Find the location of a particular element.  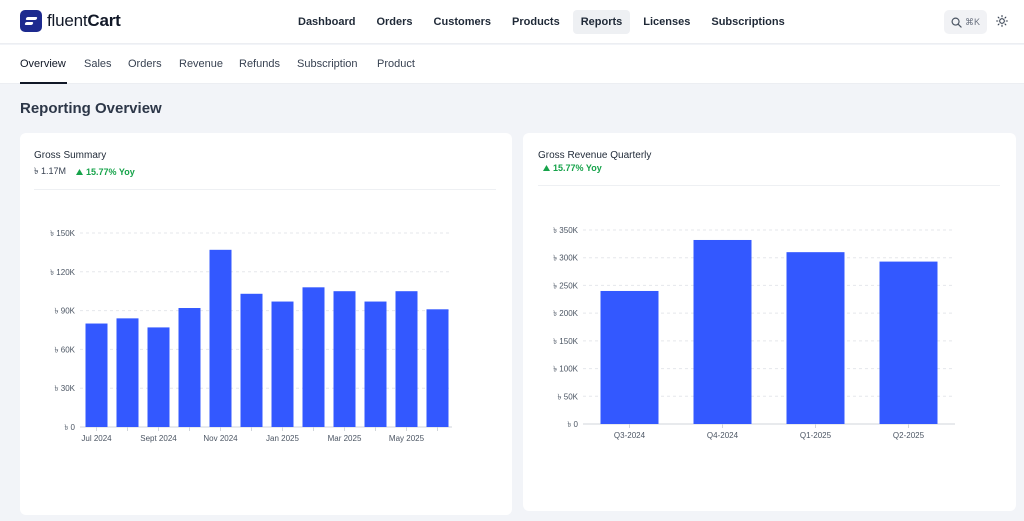

tab-product: Product is located at coordinates (396, 64).